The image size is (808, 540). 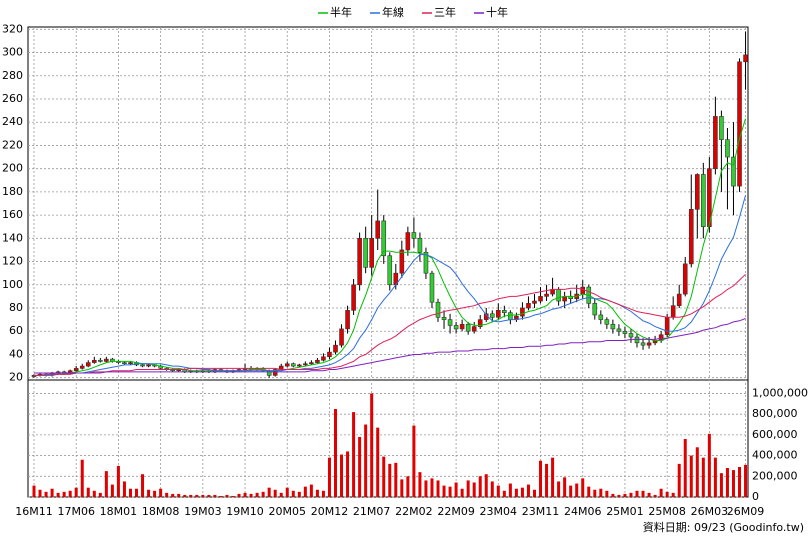 What do you see at coordinates (775, 455) in the screenshot?
I see `y-tick-label: 400,000` at bounding box center [775, 455].